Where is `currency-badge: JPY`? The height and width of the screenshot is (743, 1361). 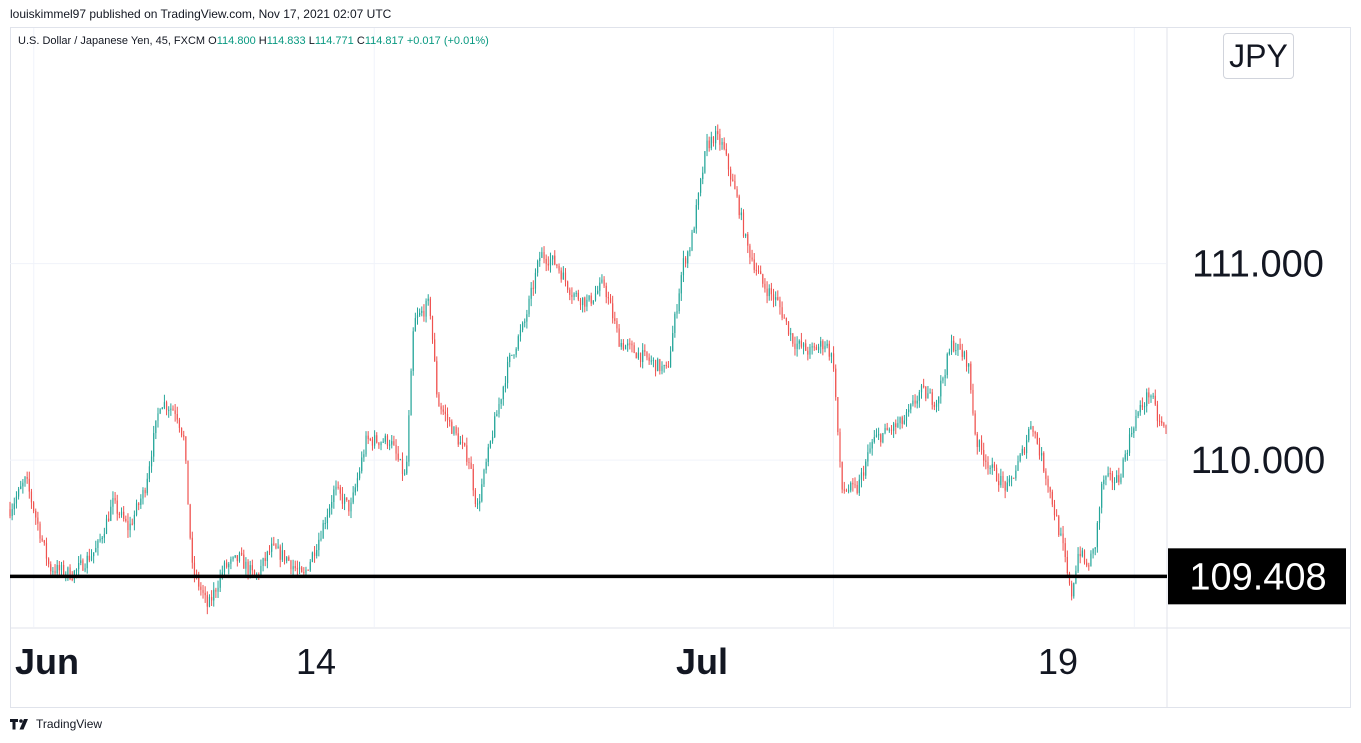 currency-badge: JPY is located at coordinates (1258, 56).